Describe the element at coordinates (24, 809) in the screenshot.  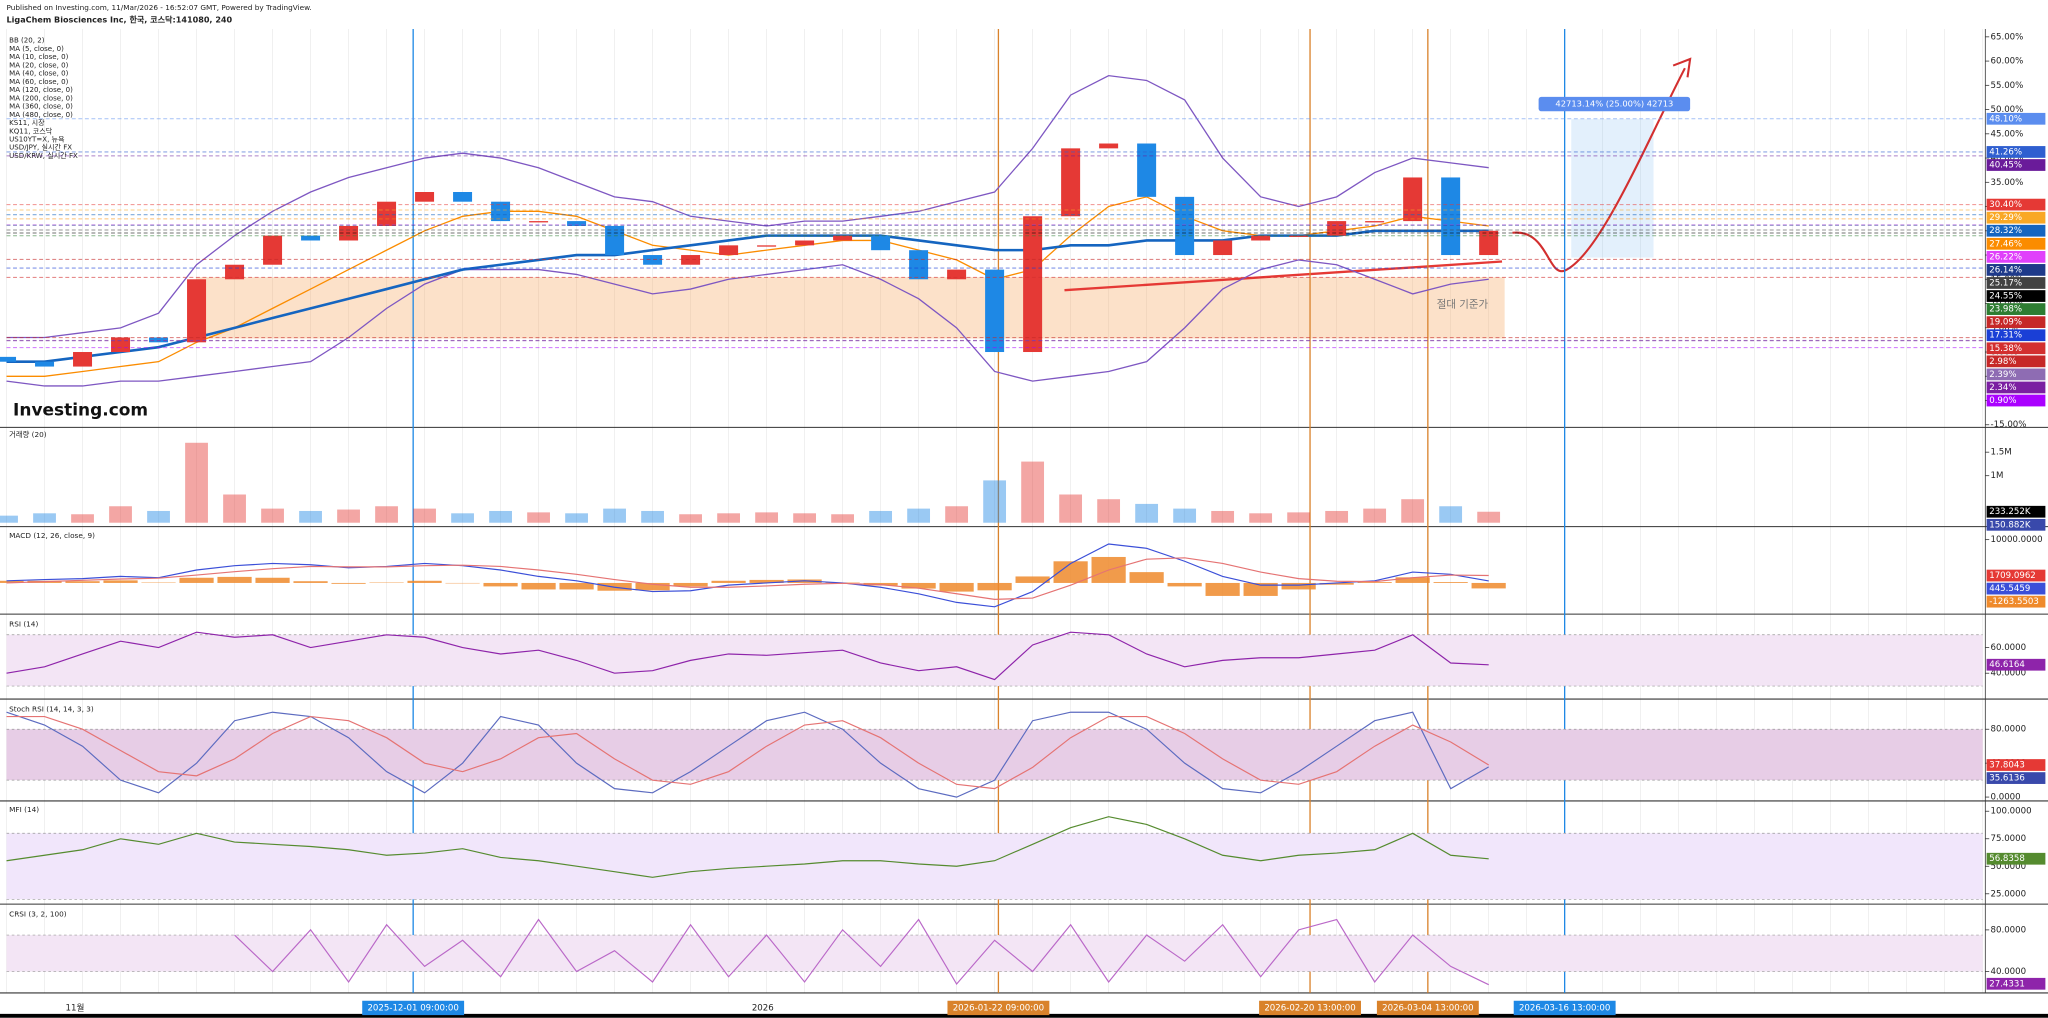
I see `pane-title: MFI (14)` at that location.